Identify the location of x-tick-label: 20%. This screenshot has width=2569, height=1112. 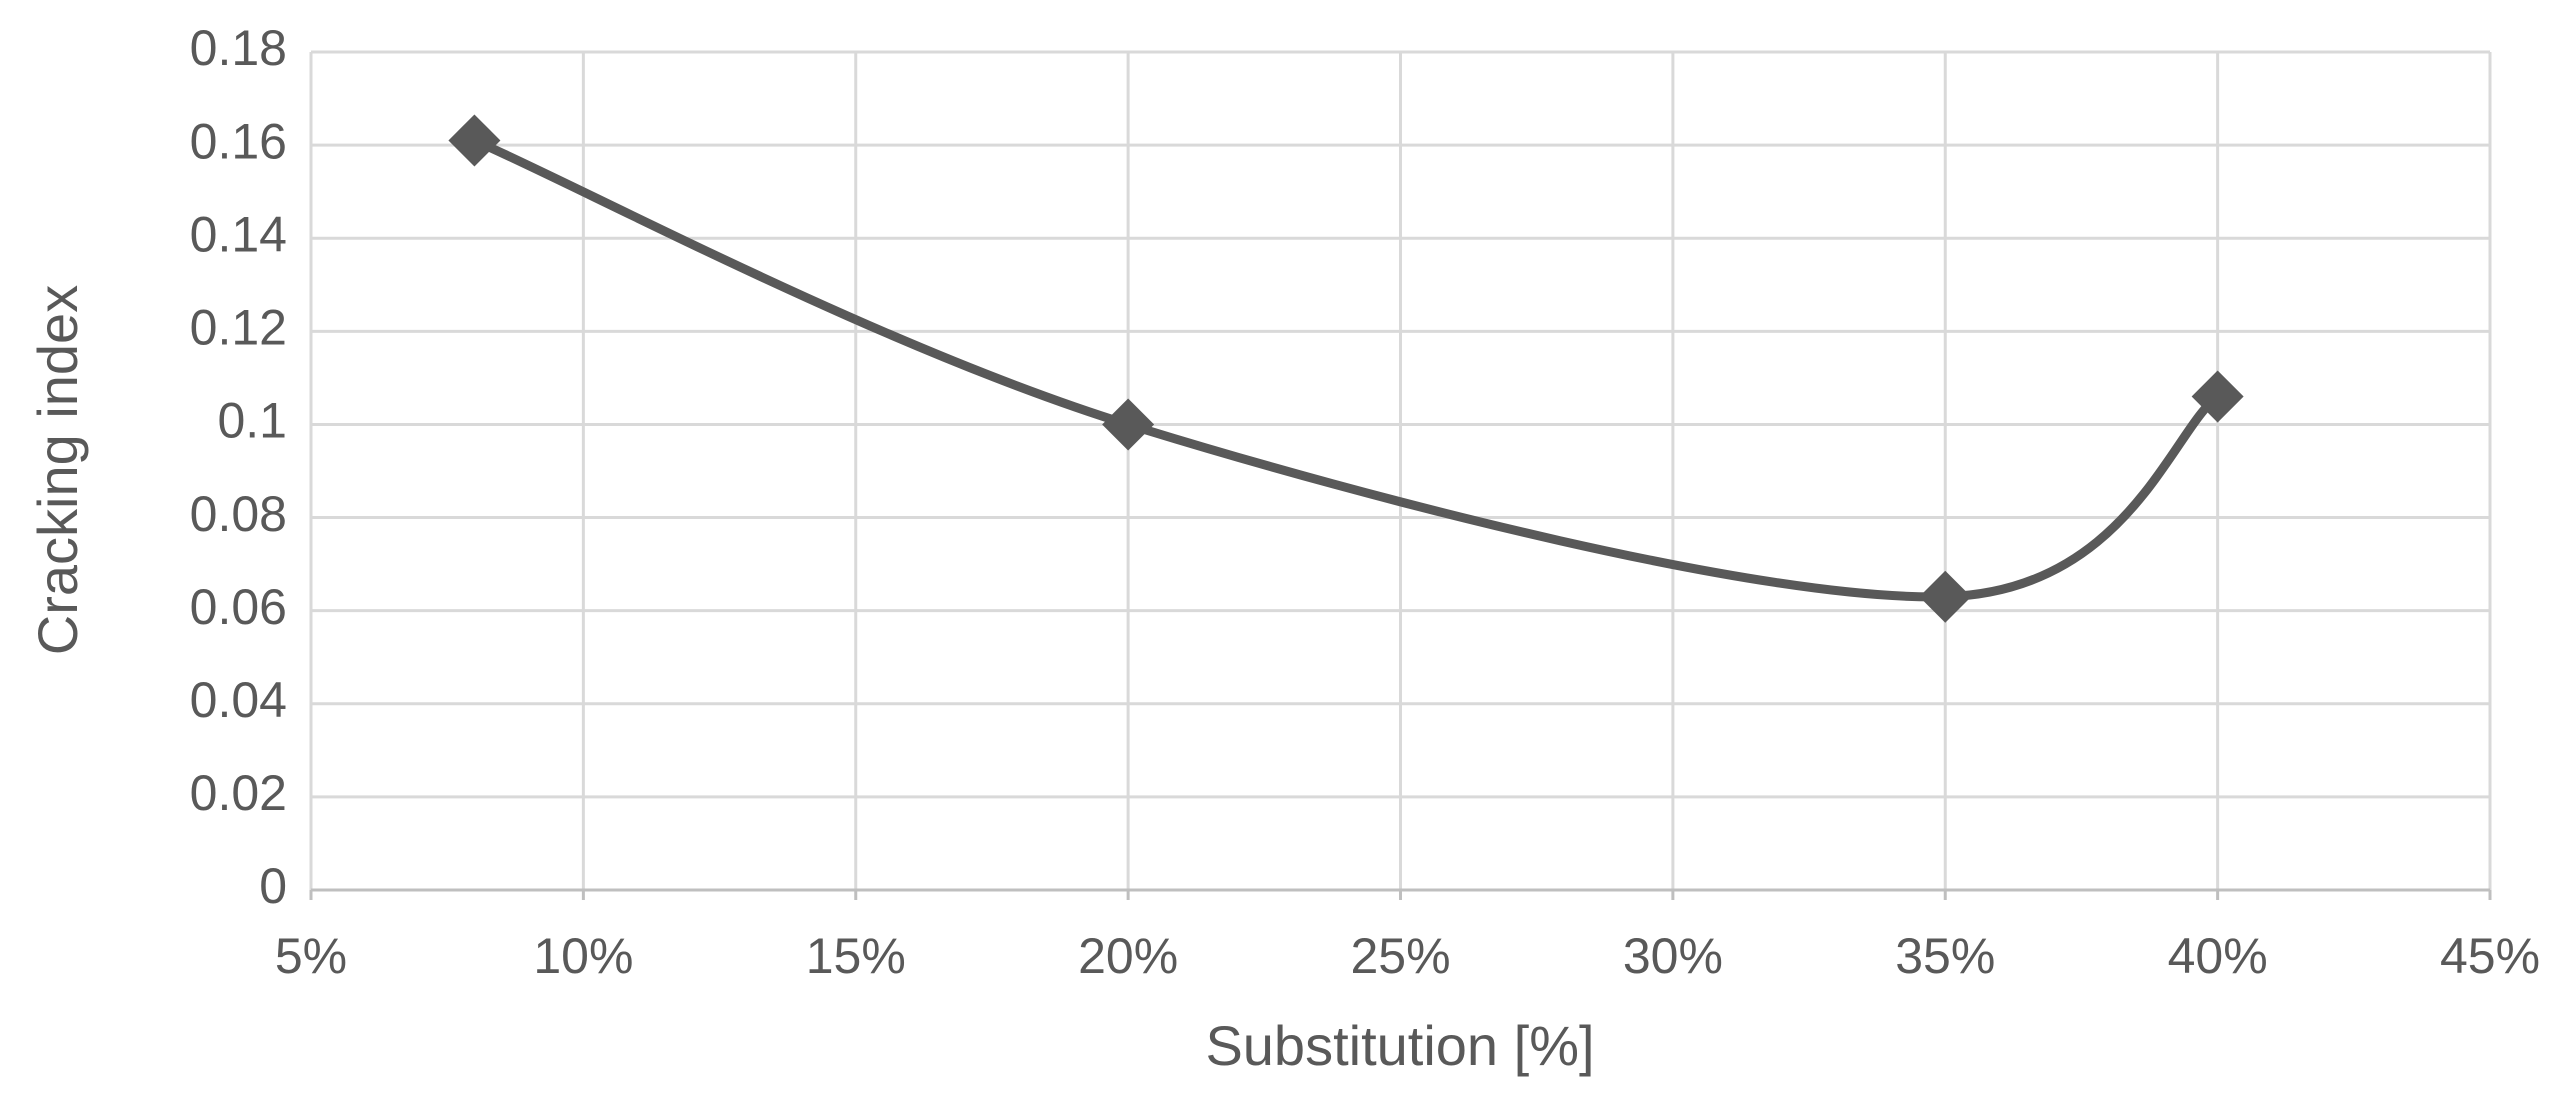
(1128, 956).